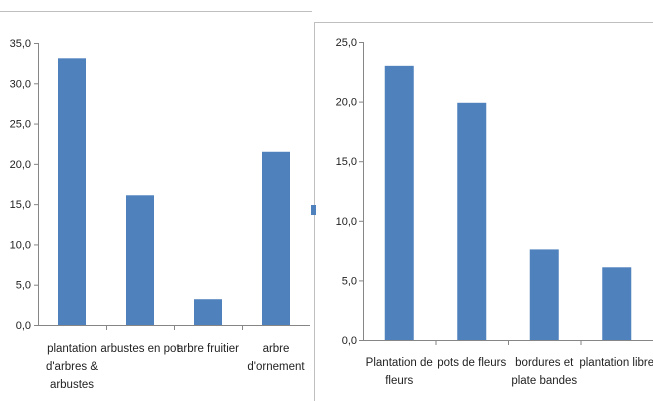 The image size is (653, 401). What do you see at coordinates (140, 349) in the screenshot?
I see `x-tick-label: arbustes en pot` at bounding box center [140, 349].